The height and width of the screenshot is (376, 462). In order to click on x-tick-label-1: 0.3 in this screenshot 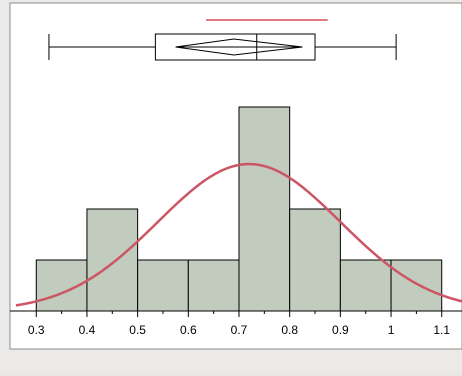, I will do `click(36, 330)`.